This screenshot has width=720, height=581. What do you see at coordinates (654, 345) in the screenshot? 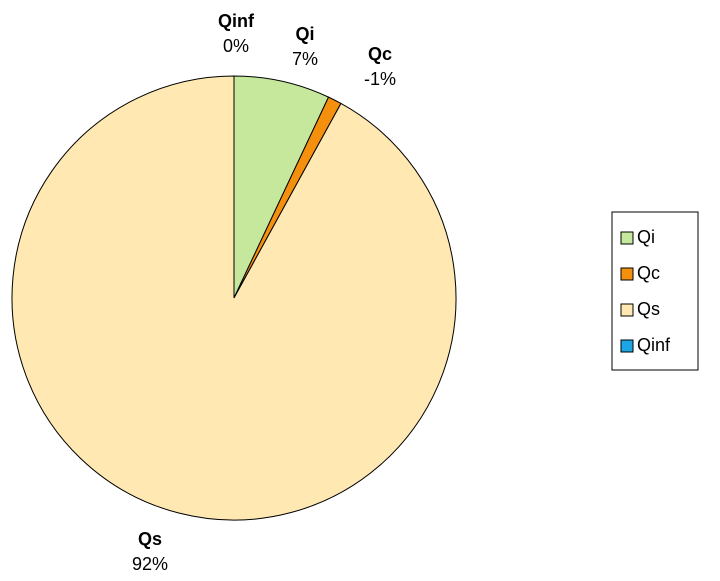
I see `legend-label: Qinf` at bounding box center [654, 345].